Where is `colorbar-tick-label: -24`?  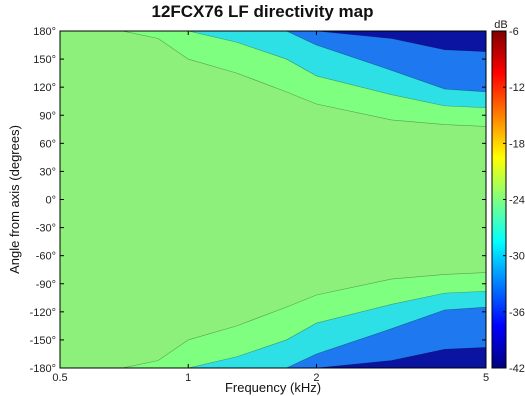 colorbar-tick-label: -24 is located at coordinates (517, 201).